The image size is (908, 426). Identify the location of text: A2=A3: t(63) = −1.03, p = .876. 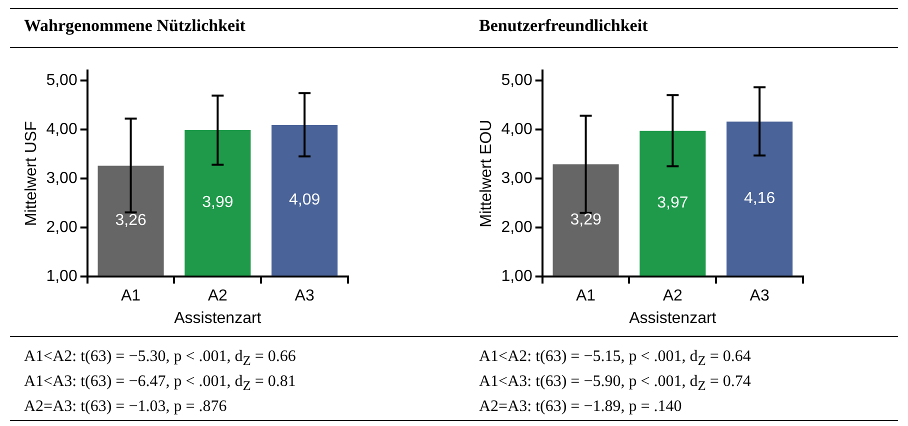
(125, 407).